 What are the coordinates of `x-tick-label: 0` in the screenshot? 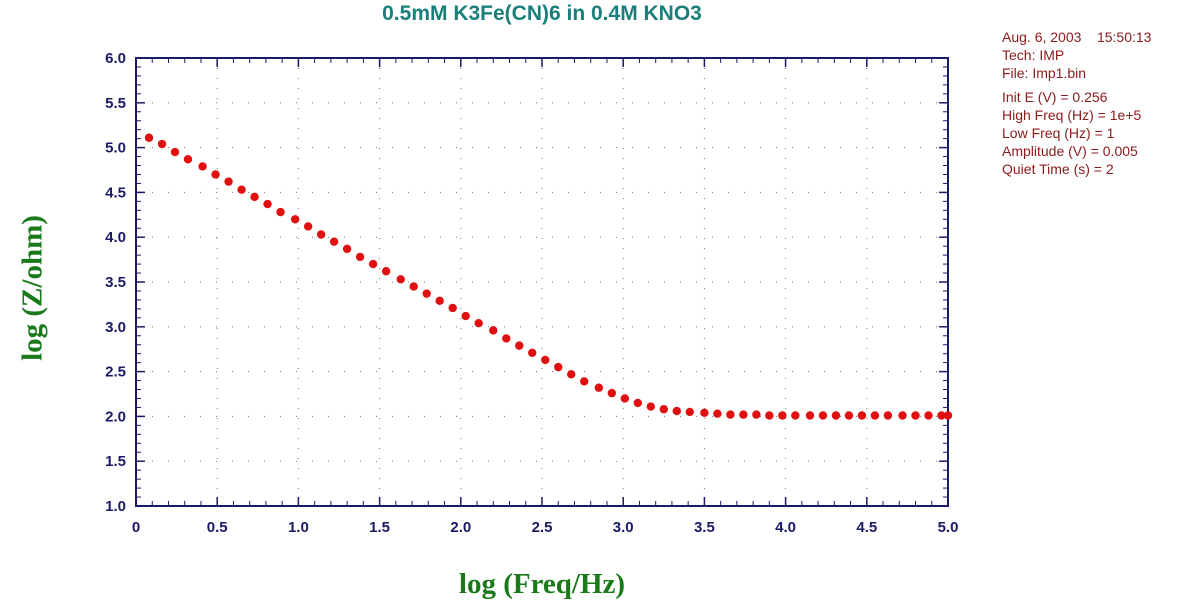 It's located at (136, 527).